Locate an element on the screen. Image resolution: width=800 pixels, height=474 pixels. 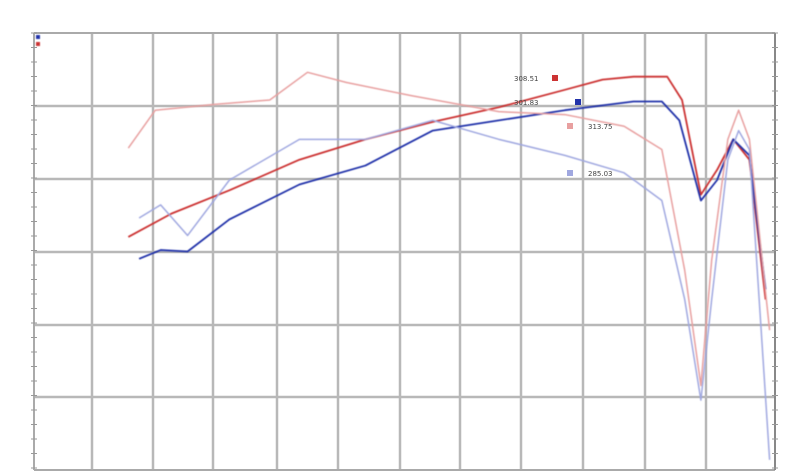
annotation-label: 308.51 is located at coordinates (526, 79).